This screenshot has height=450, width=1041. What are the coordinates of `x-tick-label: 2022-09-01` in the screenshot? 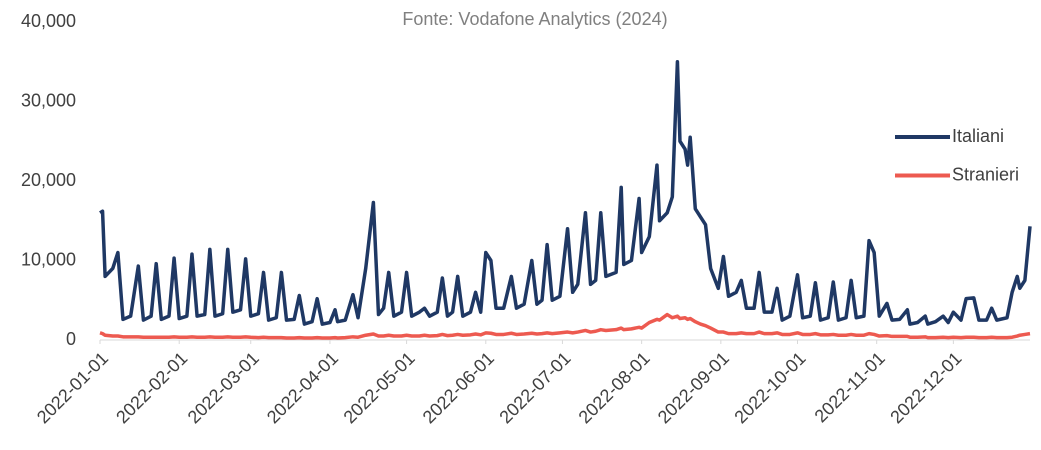 It's located at (693, 387).